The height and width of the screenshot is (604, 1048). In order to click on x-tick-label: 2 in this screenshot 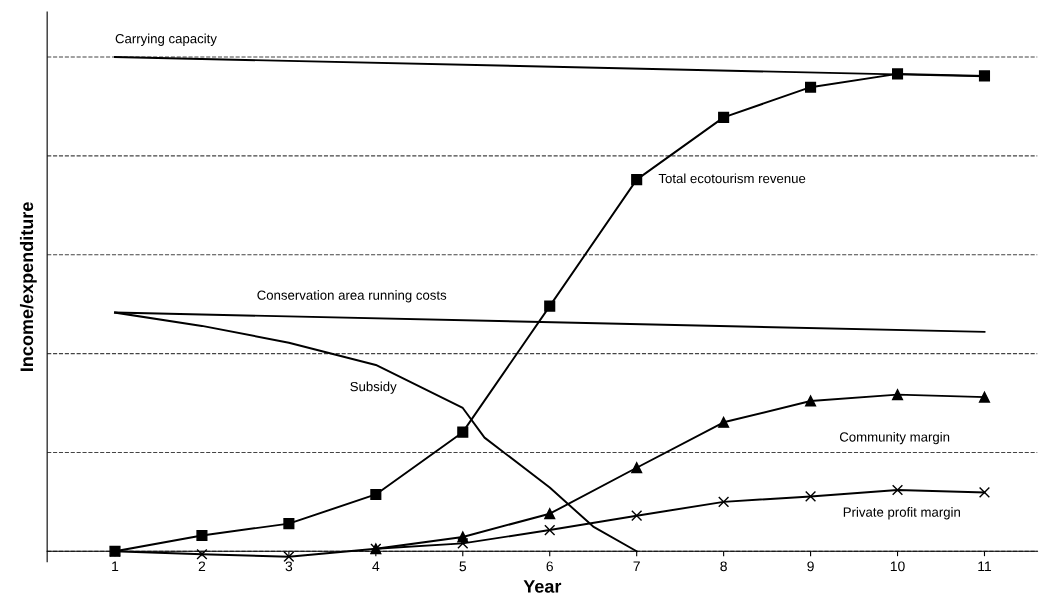, I will do `click(202, 566)`.